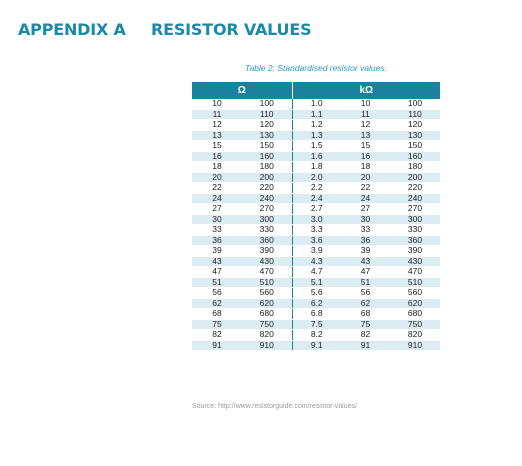 The image size is (522, 466). Describe the element at coordinates (316, 282) in the screenshot. I see `table-row: 51 510 5.1 51 510` at that location.